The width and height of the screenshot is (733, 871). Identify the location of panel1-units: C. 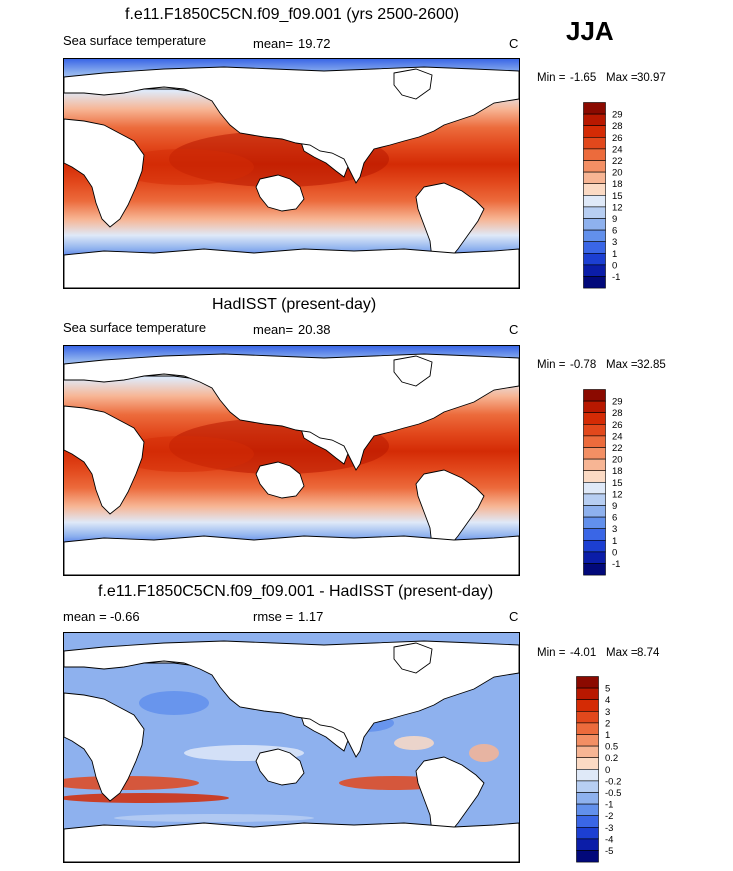
(514, 43).